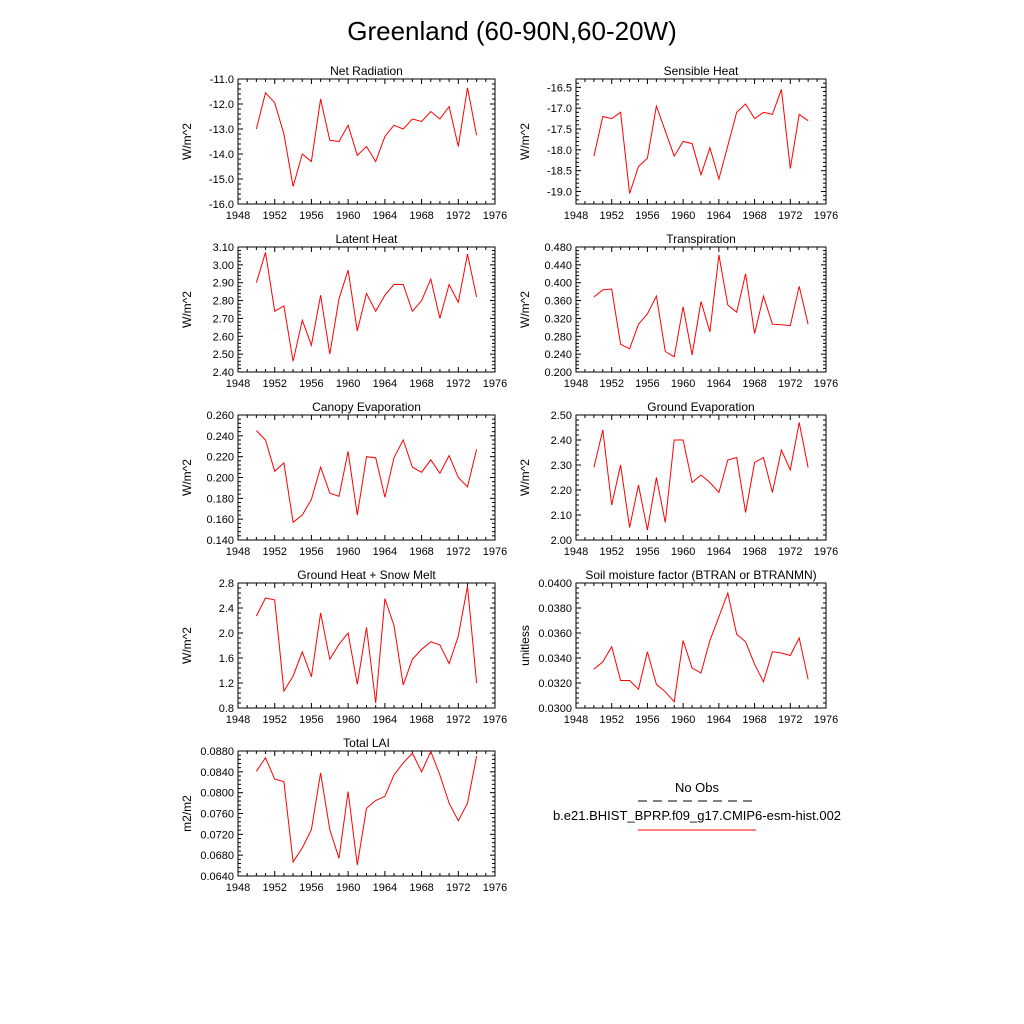  Describe the element at coordinates (559, 193) in the screenshot. I see `y-tick-label: -19.0` at that location.